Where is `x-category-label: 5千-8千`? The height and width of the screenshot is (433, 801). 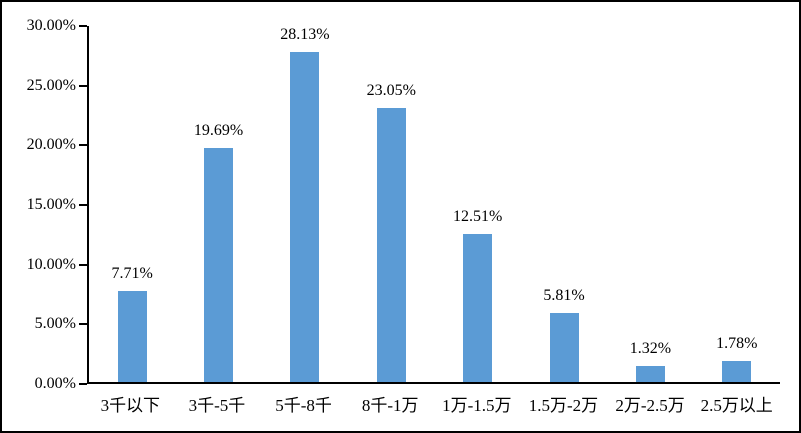 x-category-label: 5千-8千 is located at coordinates (303, 405).